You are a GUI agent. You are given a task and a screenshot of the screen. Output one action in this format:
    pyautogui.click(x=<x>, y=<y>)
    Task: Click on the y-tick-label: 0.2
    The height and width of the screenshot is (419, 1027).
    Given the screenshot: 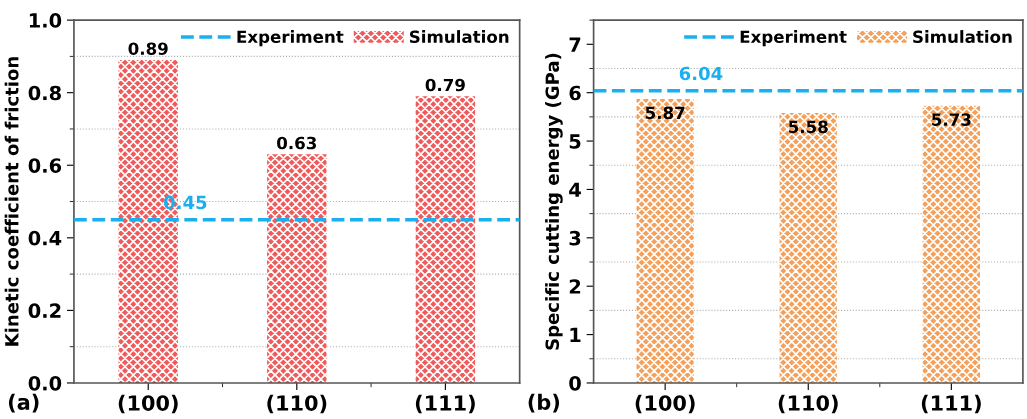 What is the action you would take?
    pyautogui.click(x=44, y=311)
    